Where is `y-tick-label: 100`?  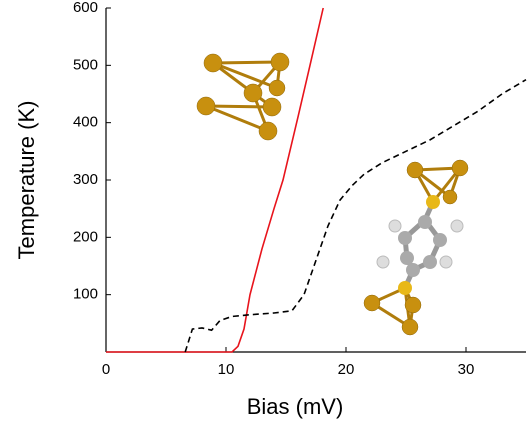 y-tick-label: 100 is located at coordinates (85, 294).